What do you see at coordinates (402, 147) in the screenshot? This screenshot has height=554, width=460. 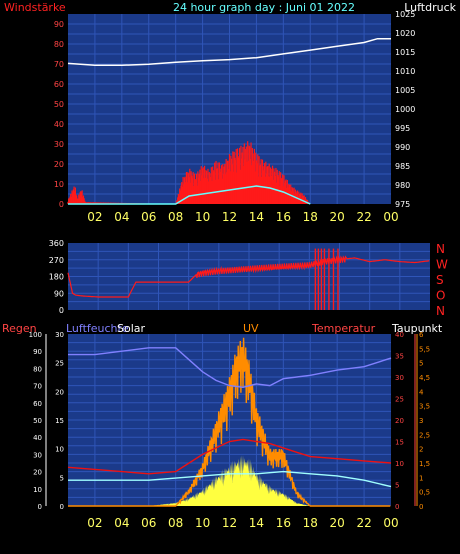 I see `panel1-right-tick: 990` at bounding box center [402, 147].